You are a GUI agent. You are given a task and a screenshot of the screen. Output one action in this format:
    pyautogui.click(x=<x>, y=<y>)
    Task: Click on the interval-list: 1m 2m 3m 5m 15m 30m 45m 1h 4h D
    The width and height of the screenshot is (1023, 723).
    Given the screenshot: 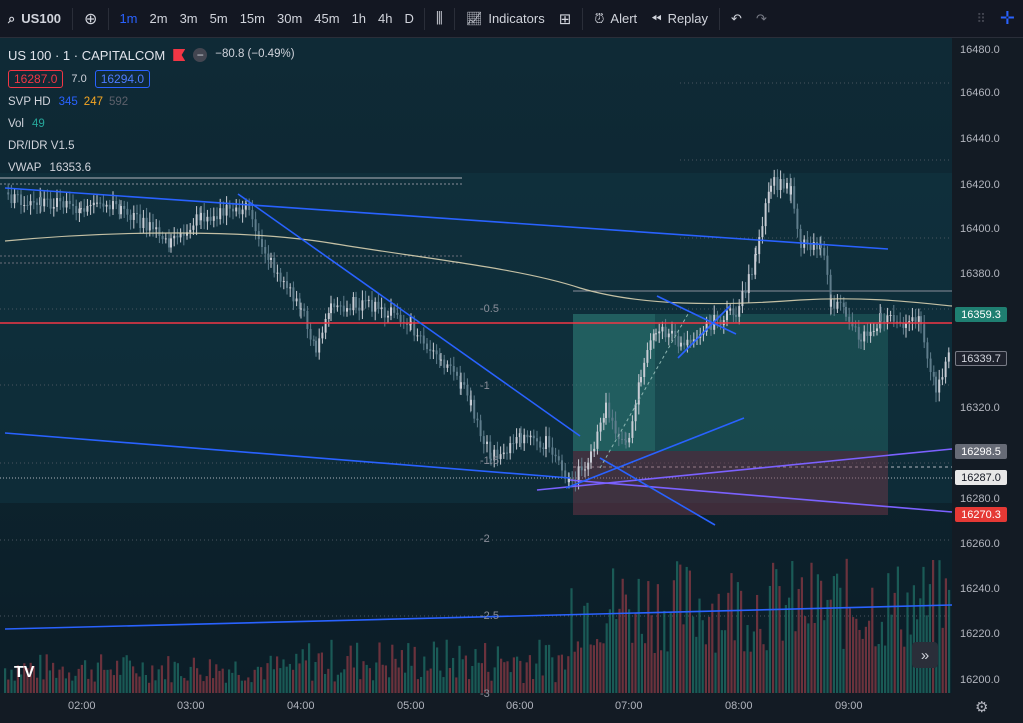 What is the action you would take?
    pyautogui.click(x=266, y=18)
    